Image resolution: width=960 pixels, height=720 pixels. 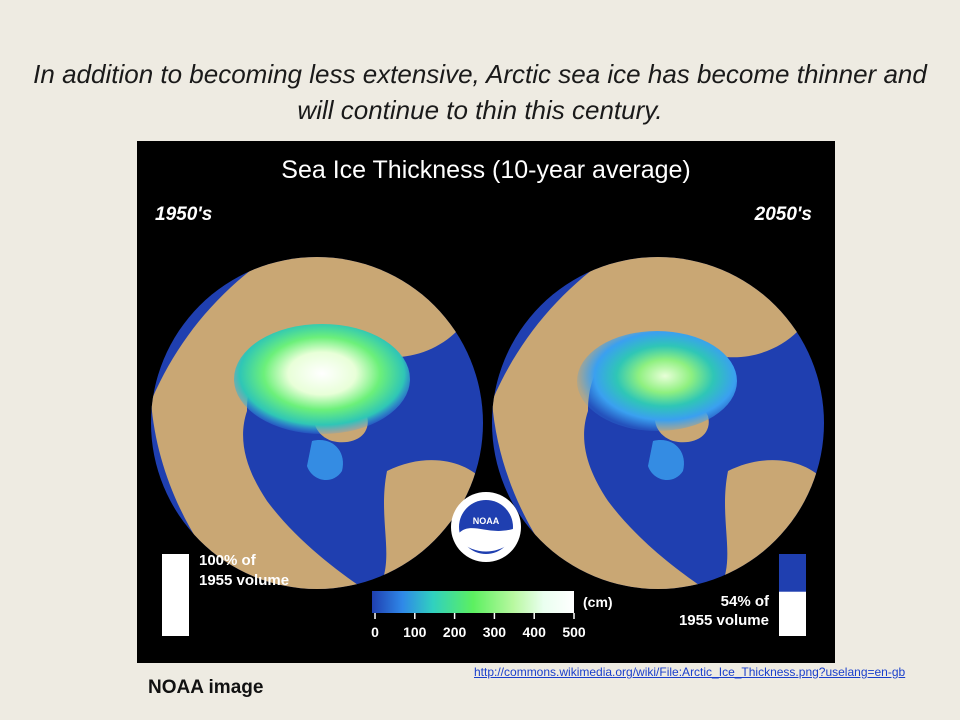 What do you see at coordinates (228, 560) in the screenshot?
I see `left-volume-label-1: 100% of` at bounding box center [228, 560].